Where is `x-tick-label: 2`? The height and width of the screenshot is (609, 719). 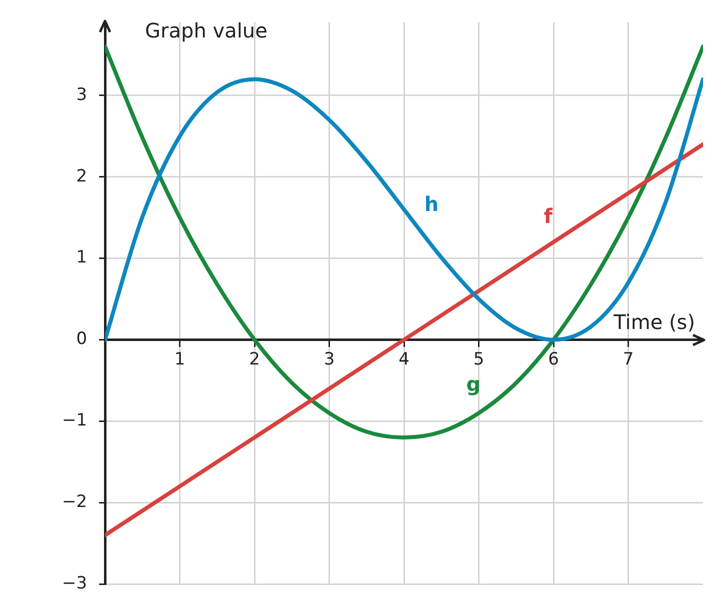
x-tick-label: 2 is located at coordinates (254, 359).